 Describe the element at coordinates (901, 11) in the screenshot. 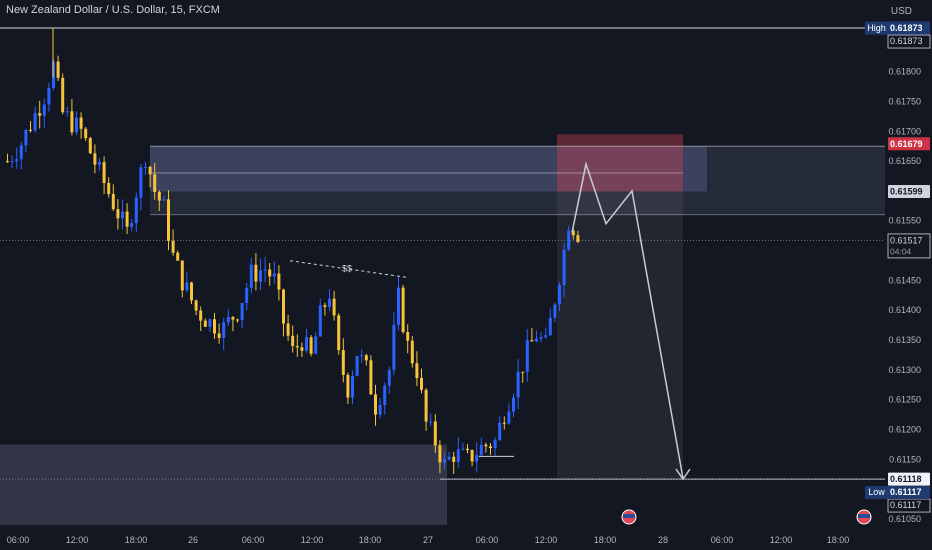

I see `currency-label: USD` at that location.